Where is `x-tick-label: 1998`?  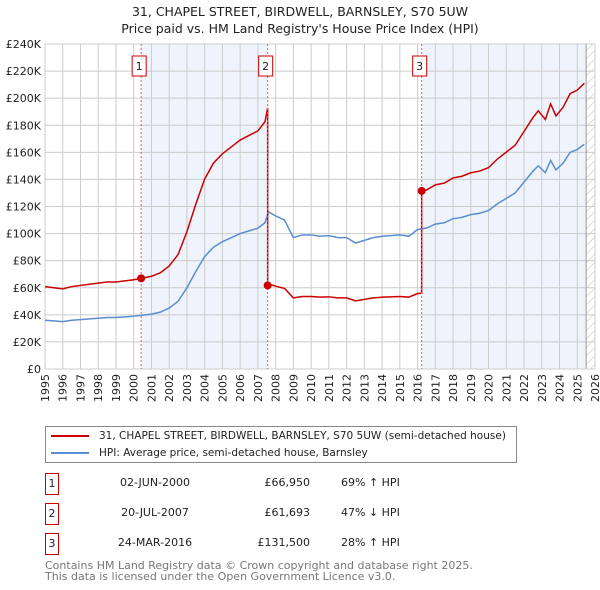
x-tick-label: 1998 is located at coordinates (98, 388).